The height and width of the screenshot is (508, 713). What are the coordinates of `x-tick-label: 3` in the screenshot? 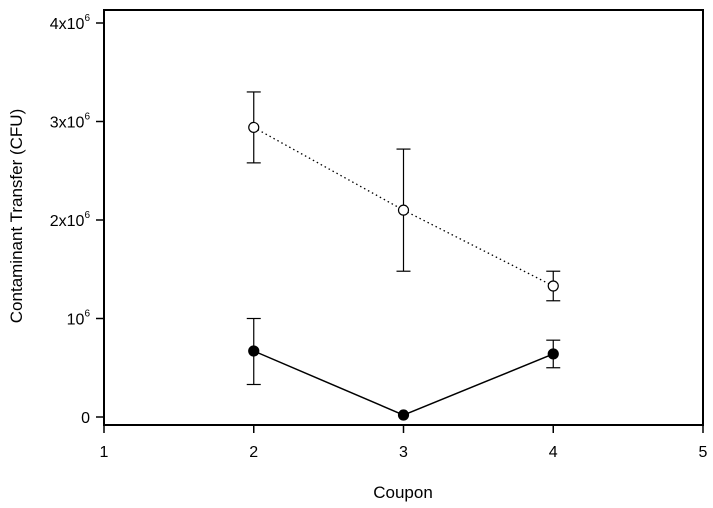 It's located at (403, 452).